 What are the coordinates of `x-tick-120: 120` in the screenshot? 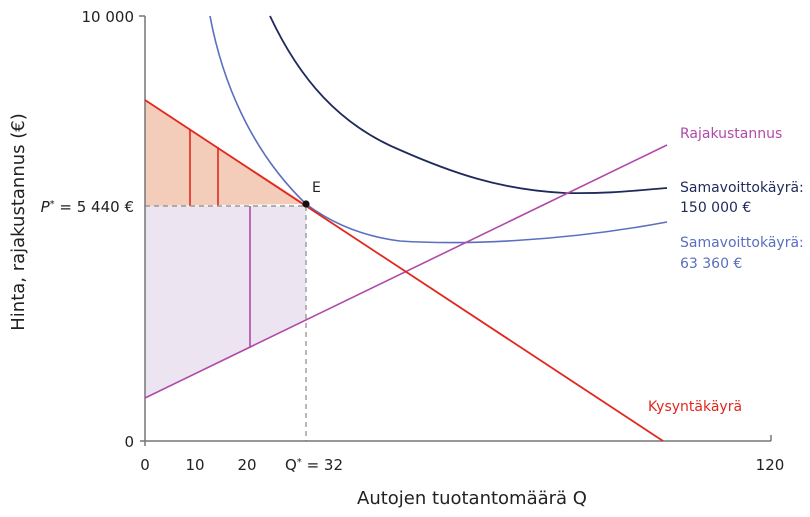 It's located at (770, 465).